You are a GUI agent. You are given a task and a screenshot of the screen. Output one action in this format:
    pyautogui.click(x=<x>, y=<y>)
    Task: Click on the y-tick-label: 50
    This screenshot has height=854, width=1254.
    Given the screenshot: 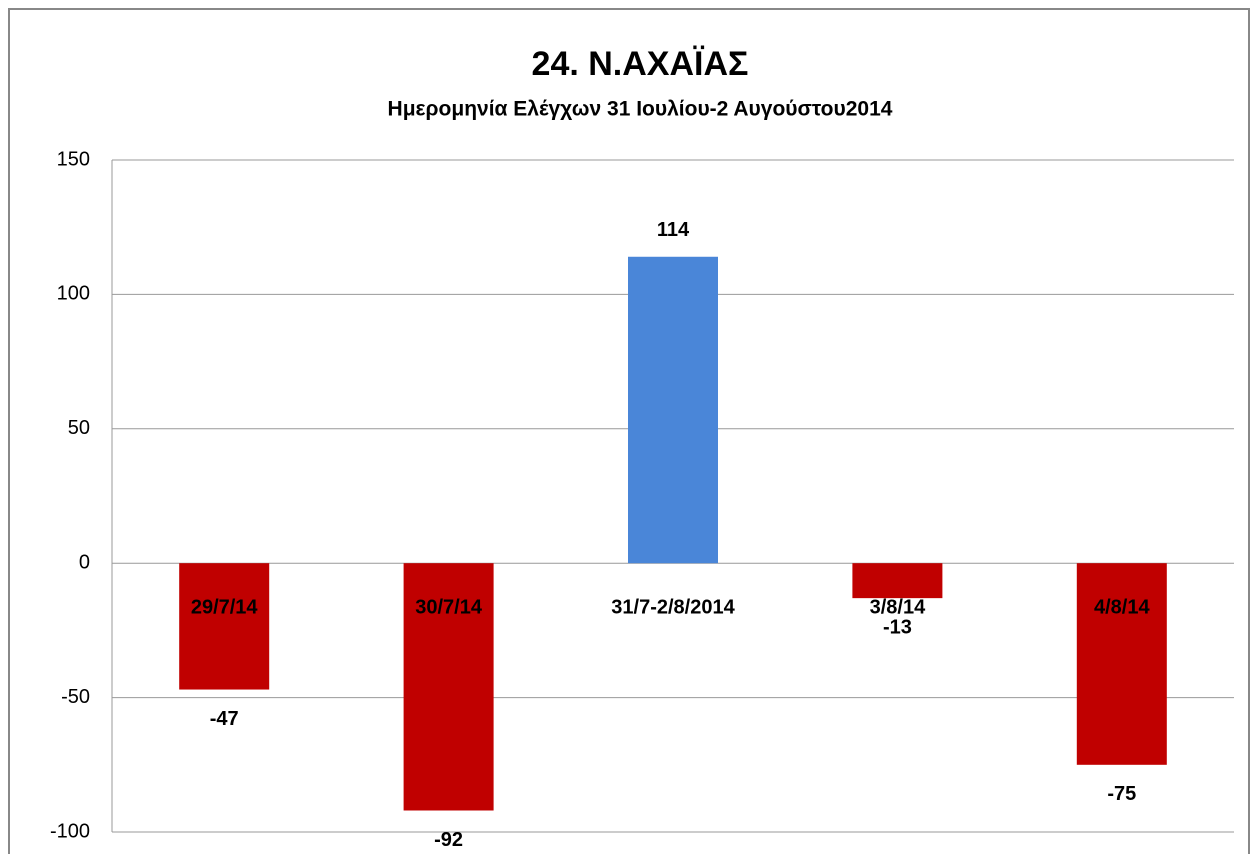 What is the action you would take?
    pyautogui.click(x=79, y=428)
    